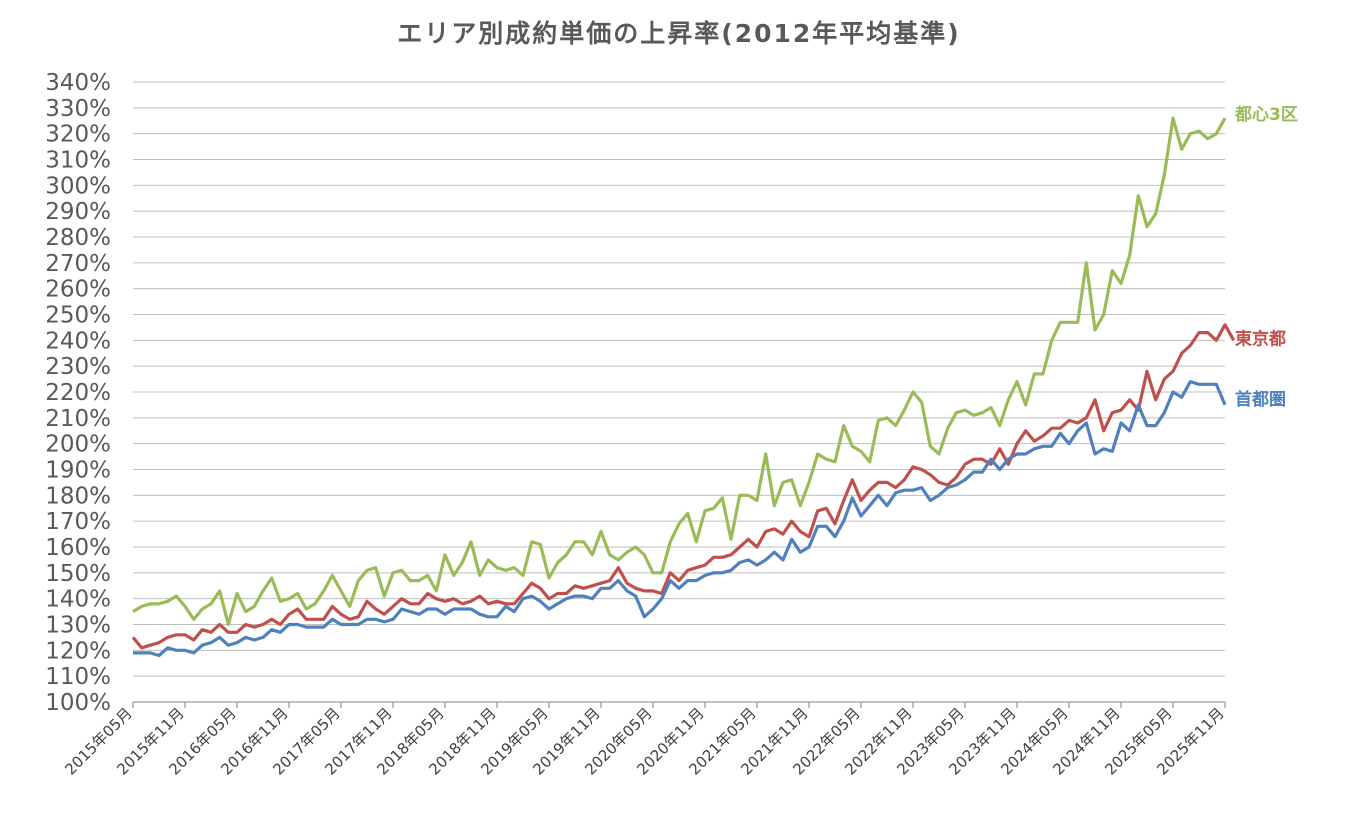 This screenshot has height=827, width=1358. What do you see at coordinates (679, 33) in the screenshot?
I see `chart-title: エリア別成約単価の上昇率(2012年平均基準)` at bounding box center [679, 33].